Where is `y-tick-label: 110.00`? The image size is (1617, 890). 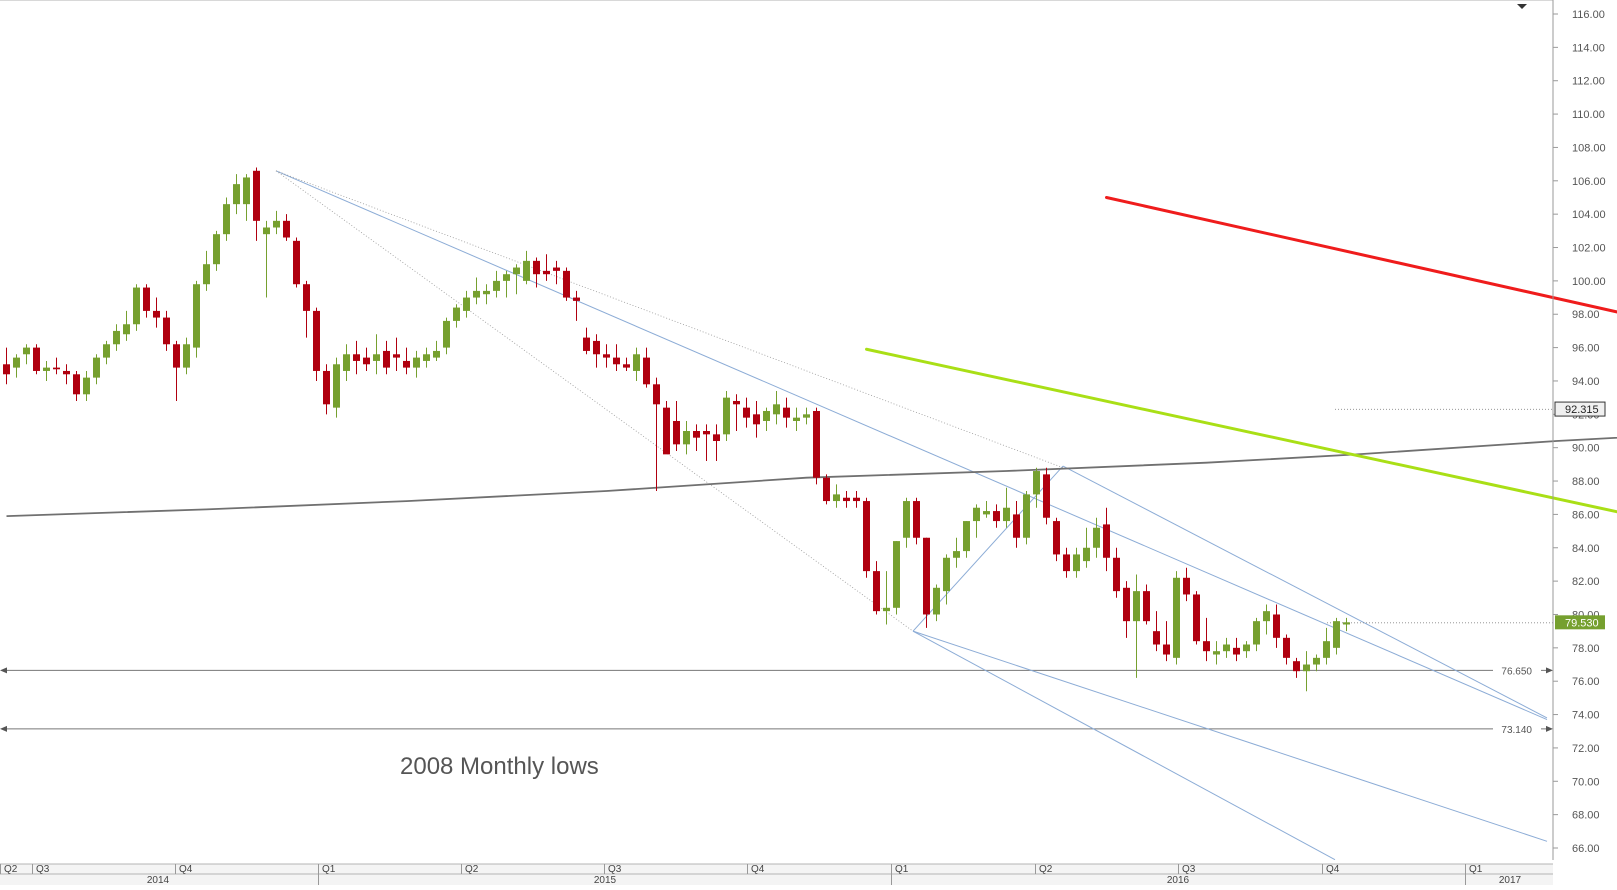 y-tick-label: 110.00 is located at coordinates (1588, 115).